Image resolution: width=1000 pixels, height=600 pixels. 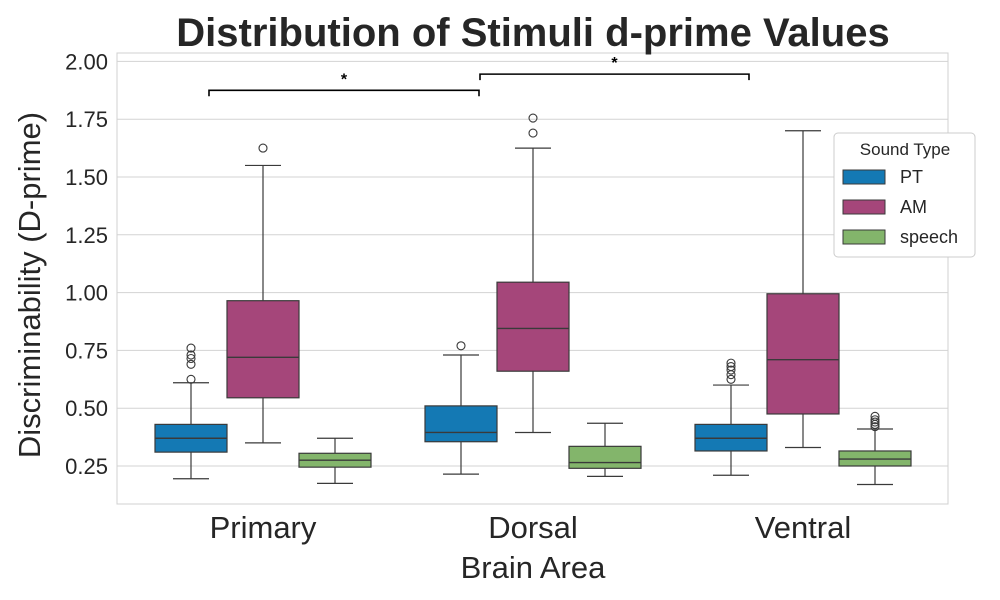 I want to click on y-tick-labels: 0.25 0.50 0.75 1.00 1.25 1.50 1.75 2.00, so click(x=86, y=264).